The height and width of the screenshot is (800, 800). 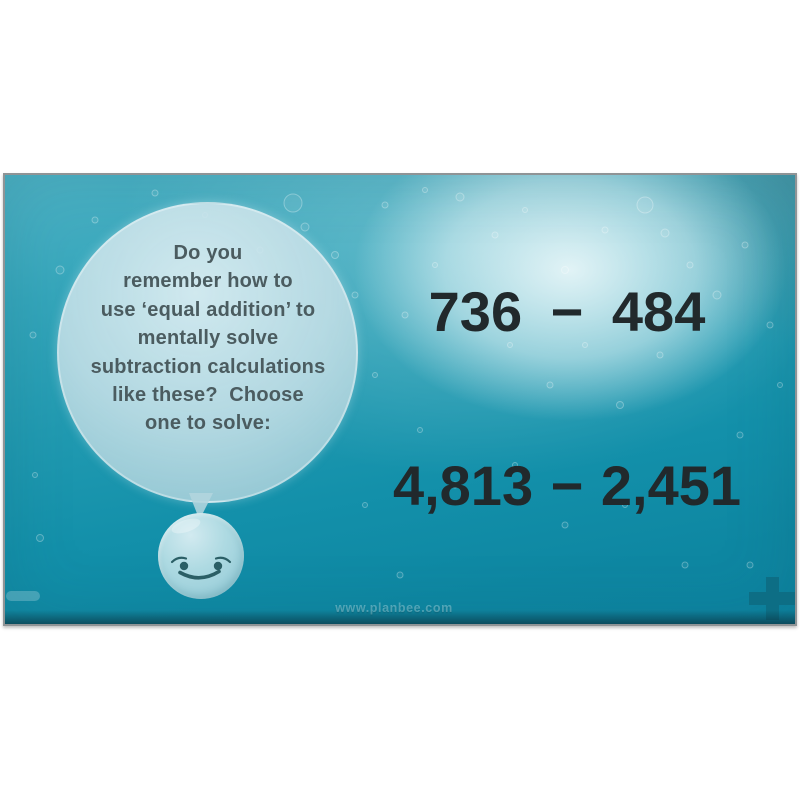 I want to click on smiley-face-bubble, so click(x=201, y=556).